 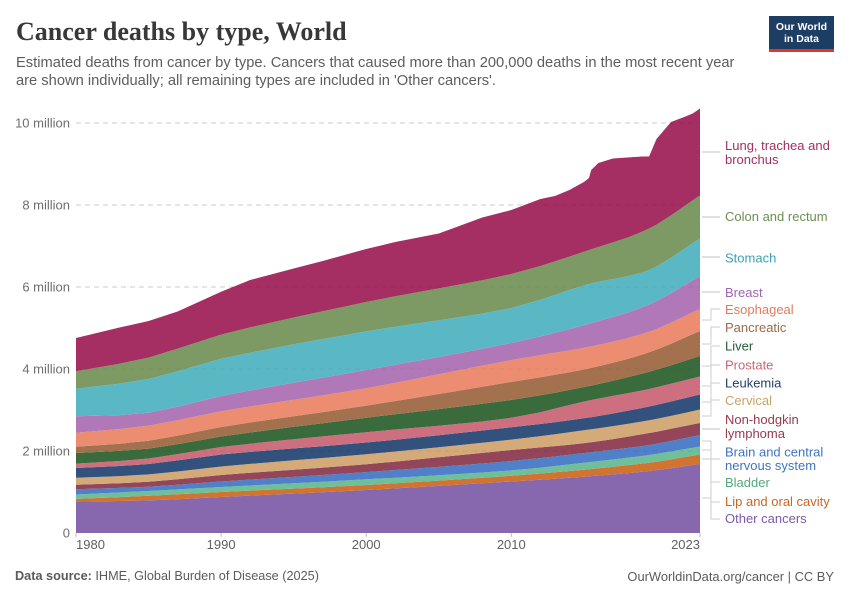 I want to click on svg-text: nervous system, so click(x=770, y=465).